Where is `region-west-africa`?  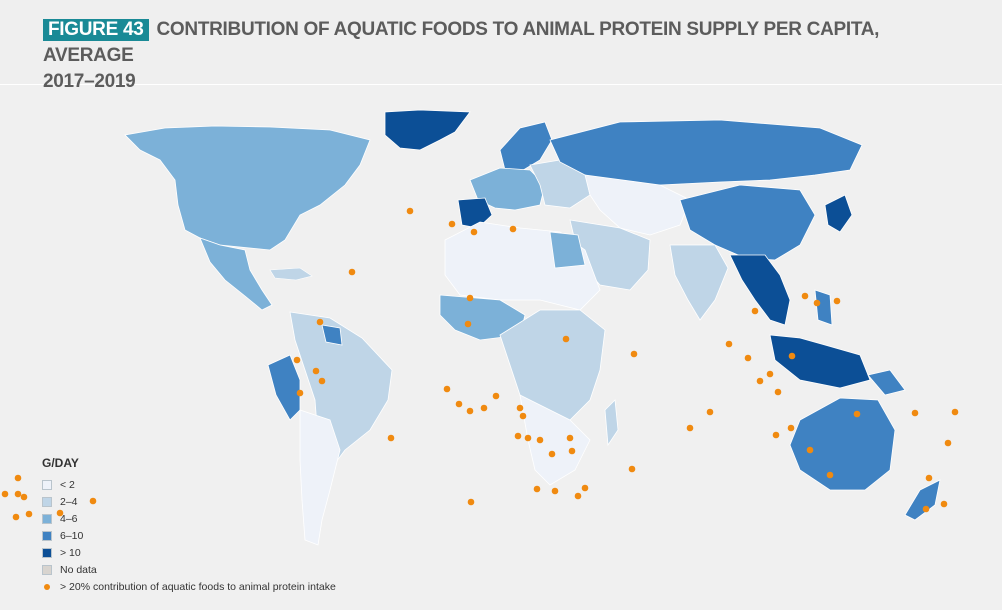 region-west-africa is located at coordinates (482, 317).